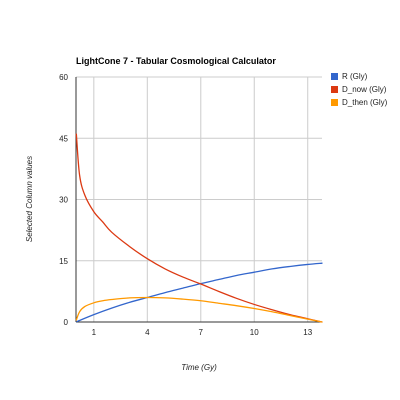 The height and width of the screenshot is (400, 400). What do you see at coordinates (365, 102) in the screenshot?
I see `legend-label: D_then (Gly)` at bounding box center [365, 102].